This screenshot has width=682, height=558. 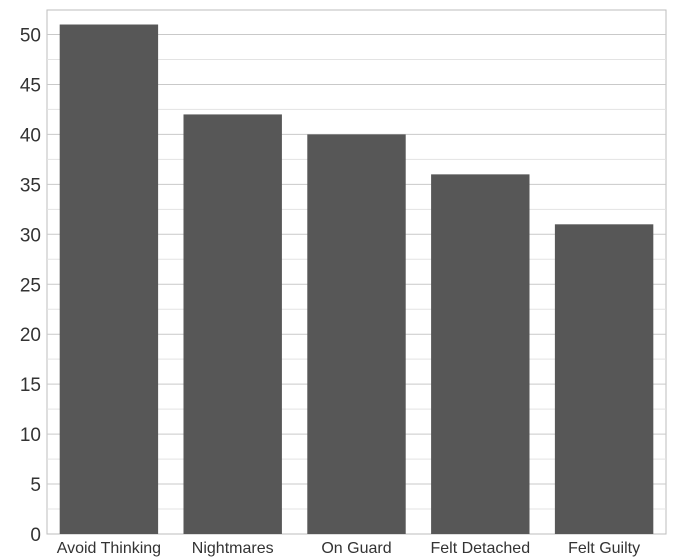 What do you see at coordinates (604, 548) in the screenshot?
I see `x-tick-label: Felt Guilty` at bounding box center [604, 548].